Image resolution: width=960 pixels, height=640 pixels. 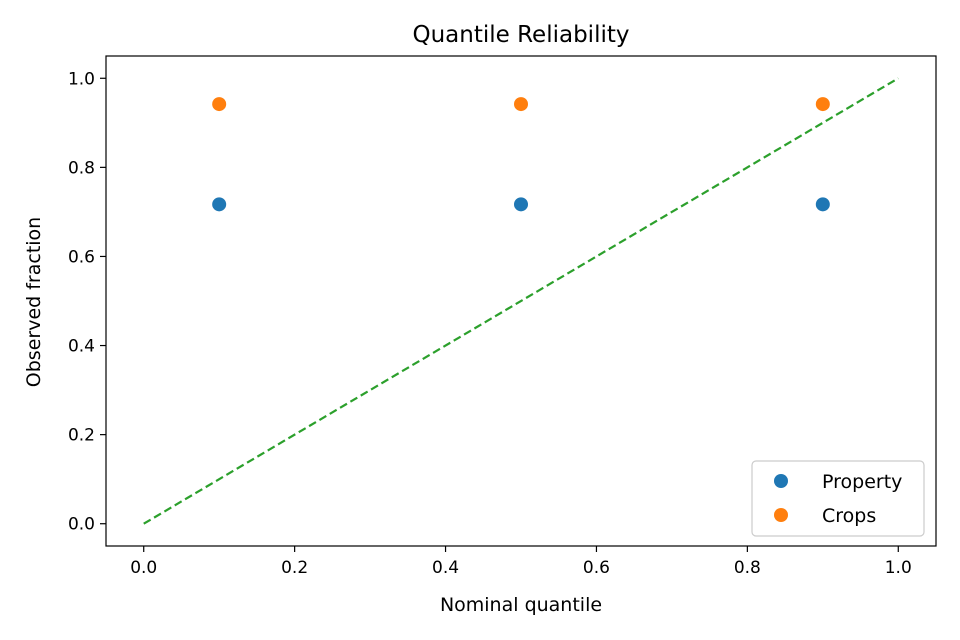 What do you see at coordinates (781, 515) in the screenshot?
I see `legend-marker-crops` at bounding box center [781, 515].